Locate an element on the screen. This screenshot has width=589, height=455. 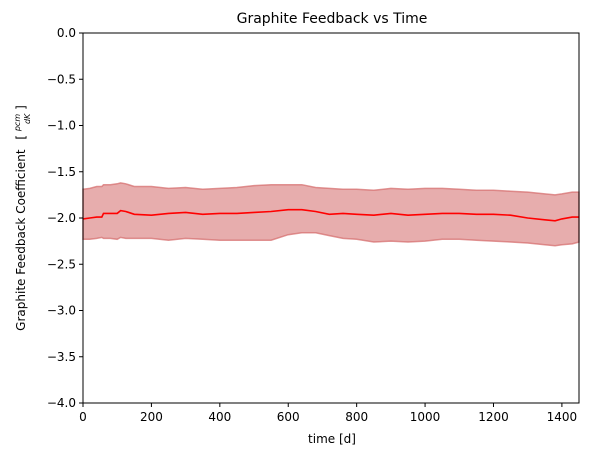
y-tick-label: −0.5 is located at coordinates (61, 79).